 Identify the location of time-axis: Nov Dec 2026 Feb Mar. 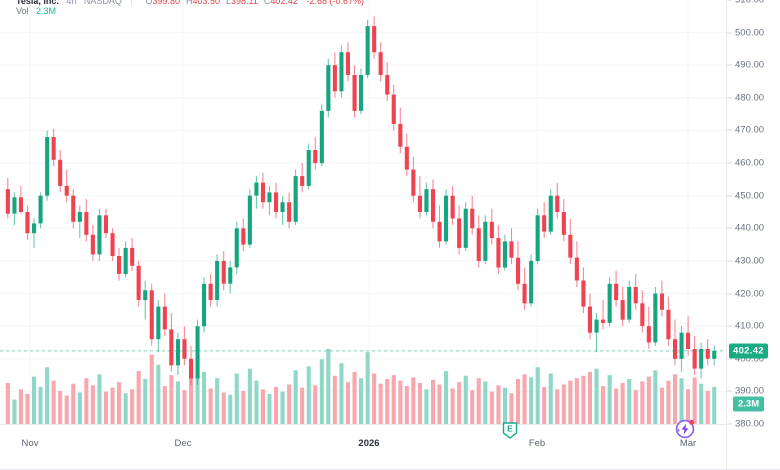
(363, 447).